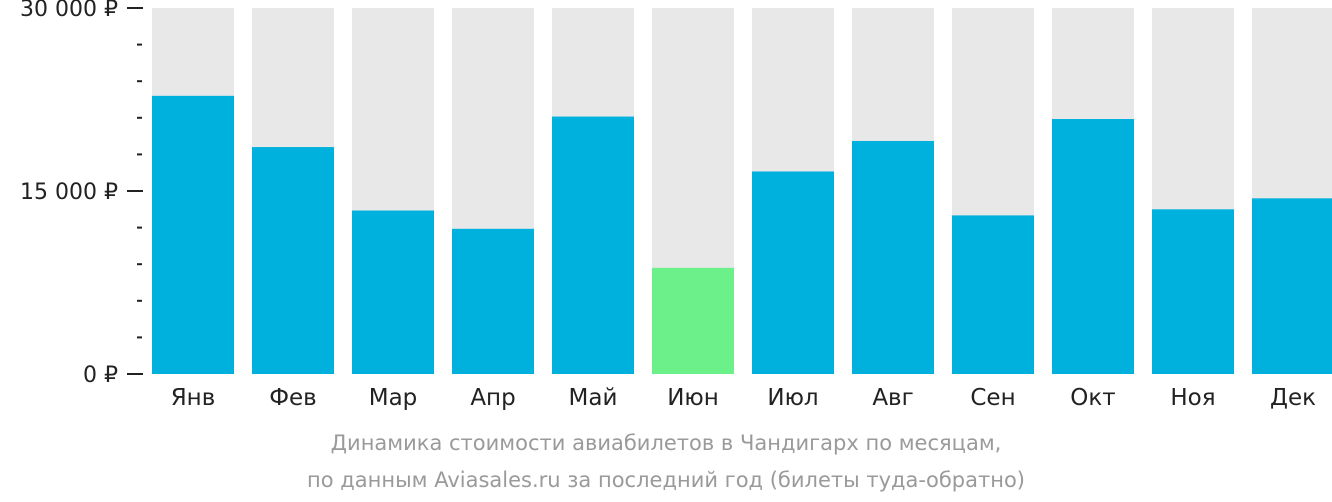 The width and height of the screenshot is (1332, 502). I want to click on y-tick-label: 30 000 ₽, so click(69, 11).